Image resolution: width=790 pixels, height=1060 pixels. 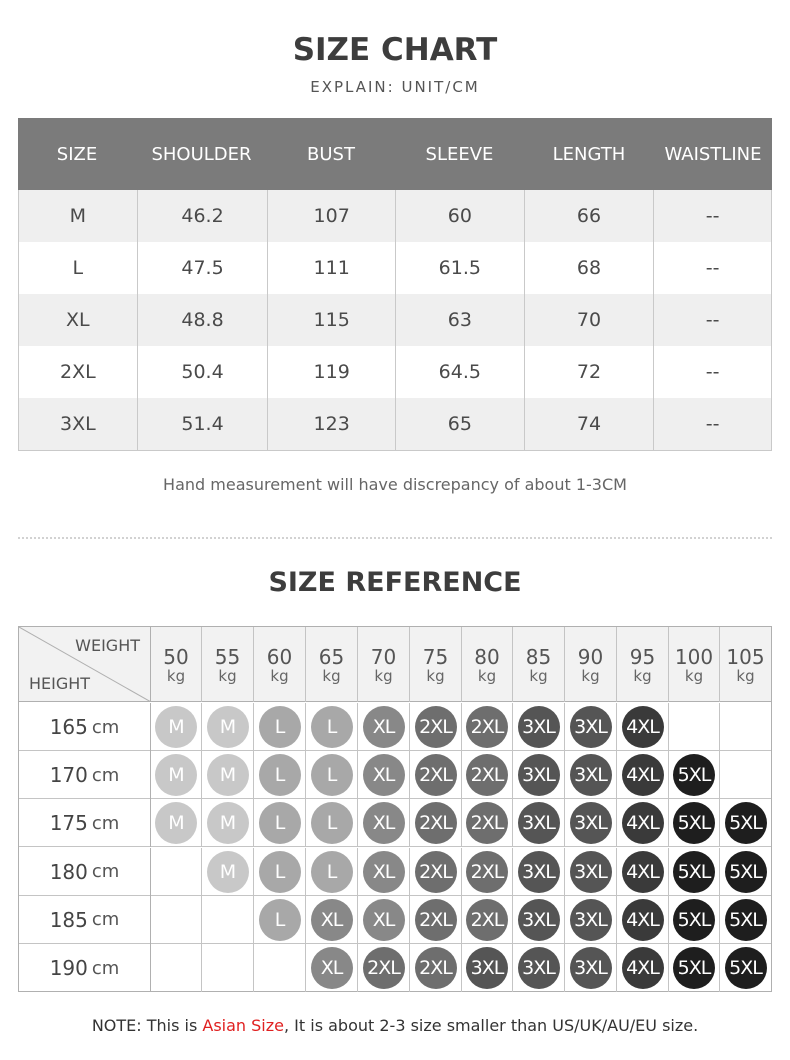 What do you see at coordinates (68, 727) in the screenshot?
I see `height-value: 165` at bounding box center [68, 727].